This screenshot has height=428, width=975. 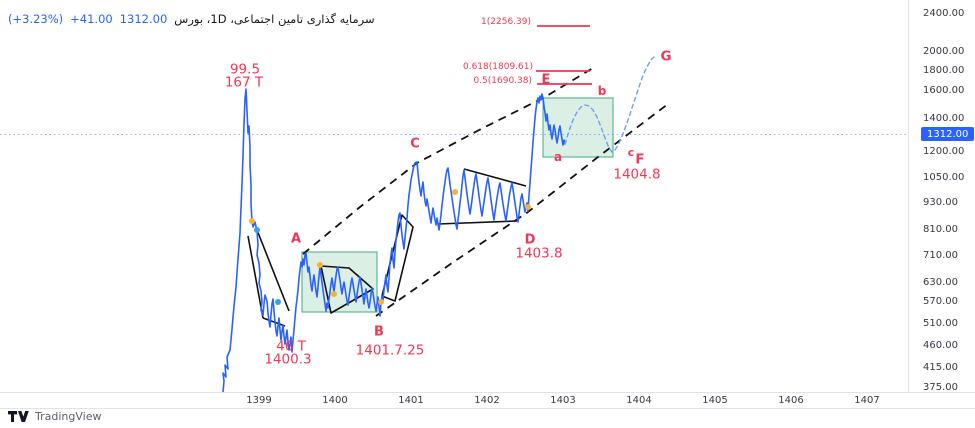 I want to click on price-axis-tick: 710.00, so click(x=940, y=255).